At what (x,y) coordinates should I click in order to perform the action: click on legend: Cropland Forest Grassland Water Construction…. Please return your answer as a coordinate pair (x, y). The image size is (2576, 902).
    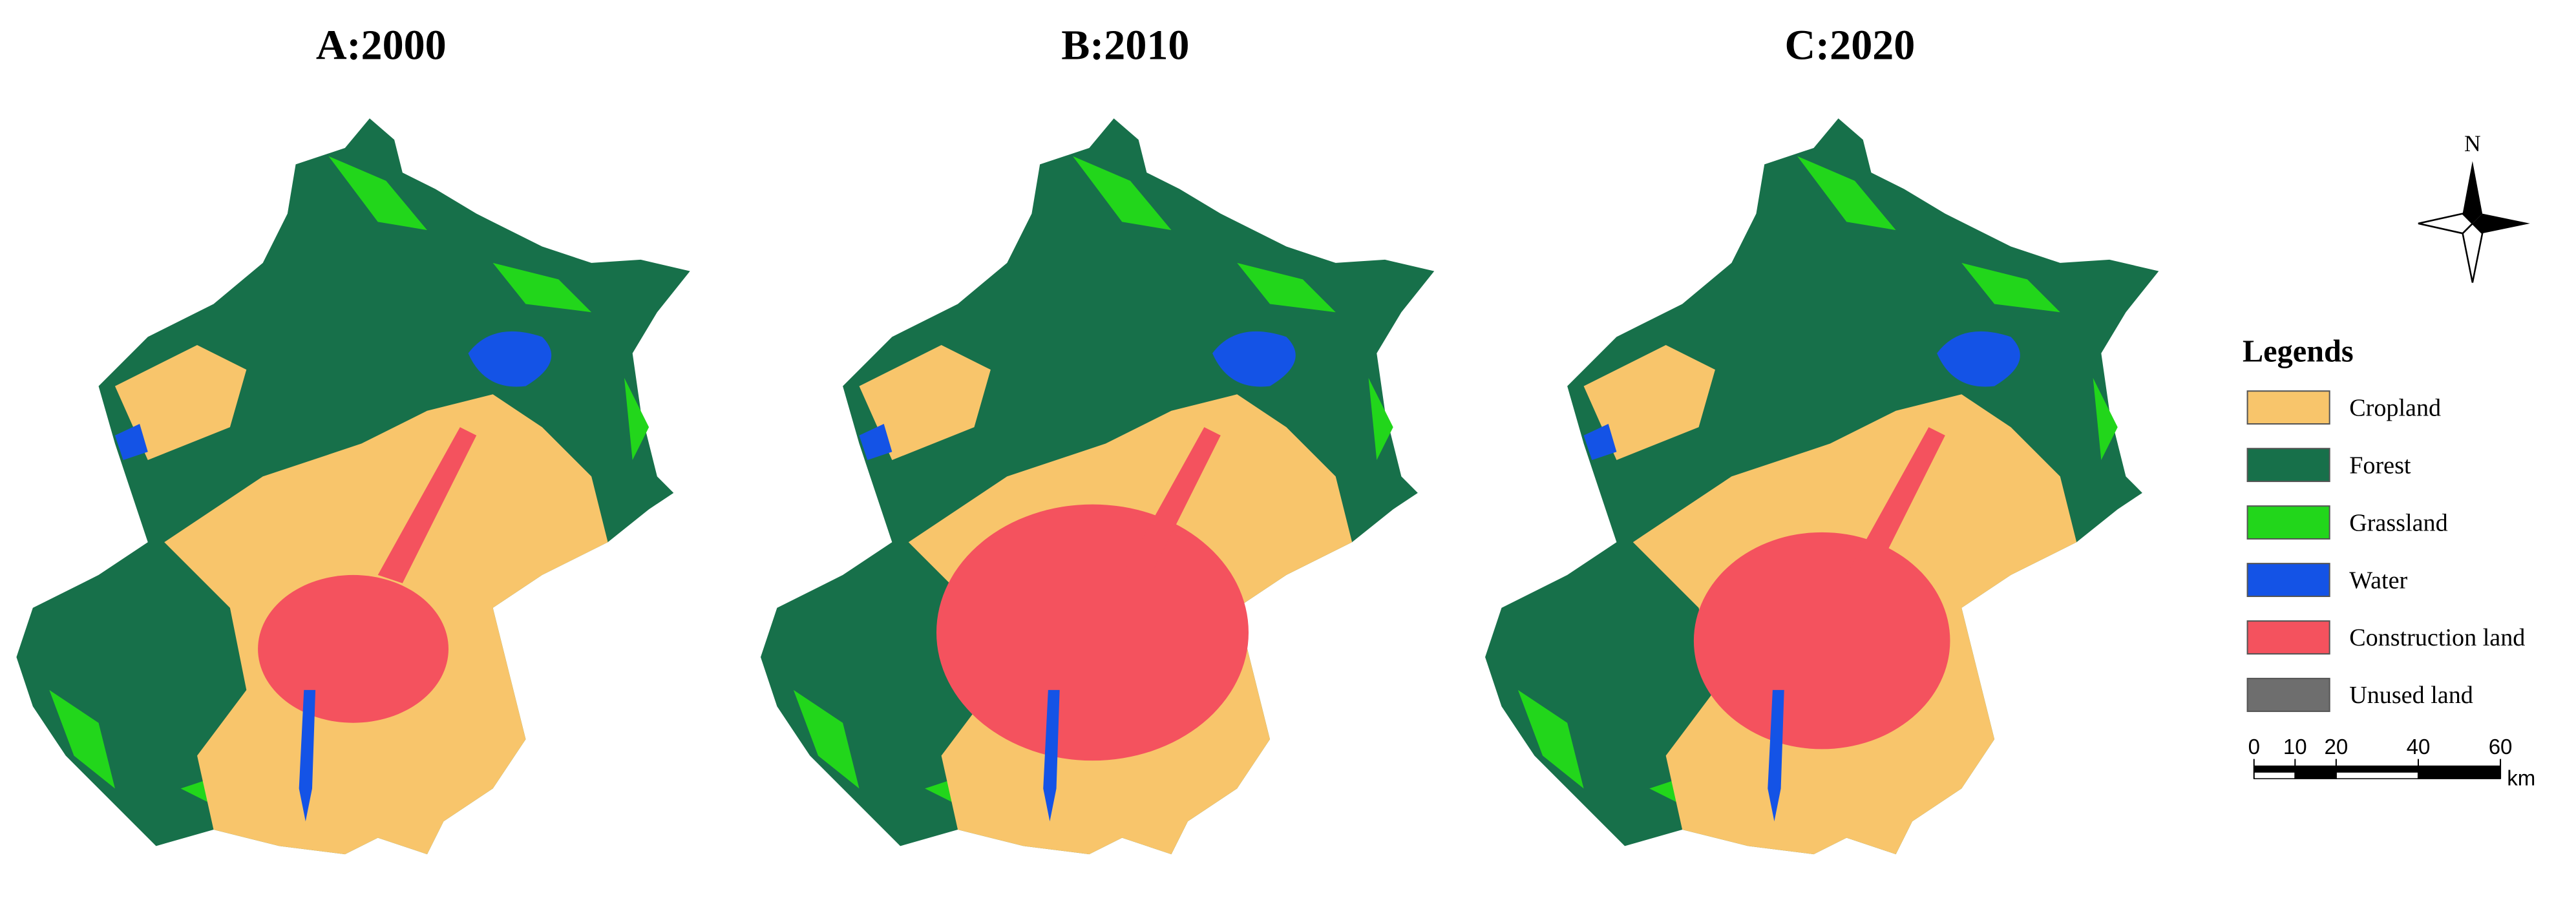
    Looking at the image, I should click on (2385, 551).